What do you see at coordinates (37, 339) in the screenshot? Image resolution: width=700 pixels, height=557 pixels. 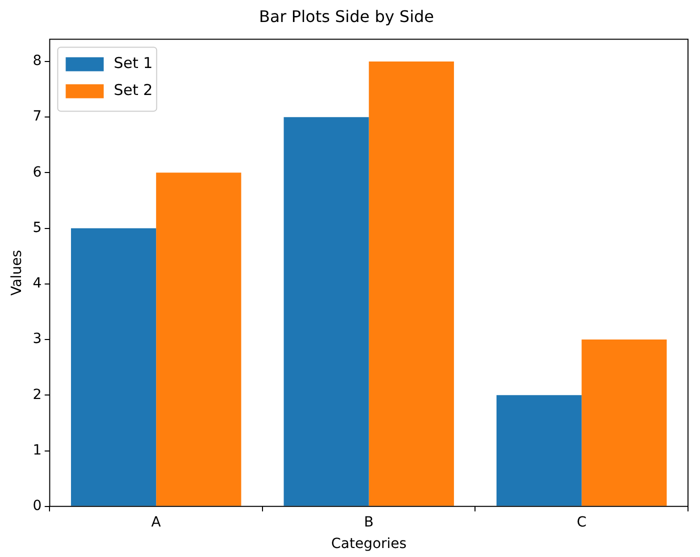 I see `y-tick-label: 3` at bounding box center [37, 339].